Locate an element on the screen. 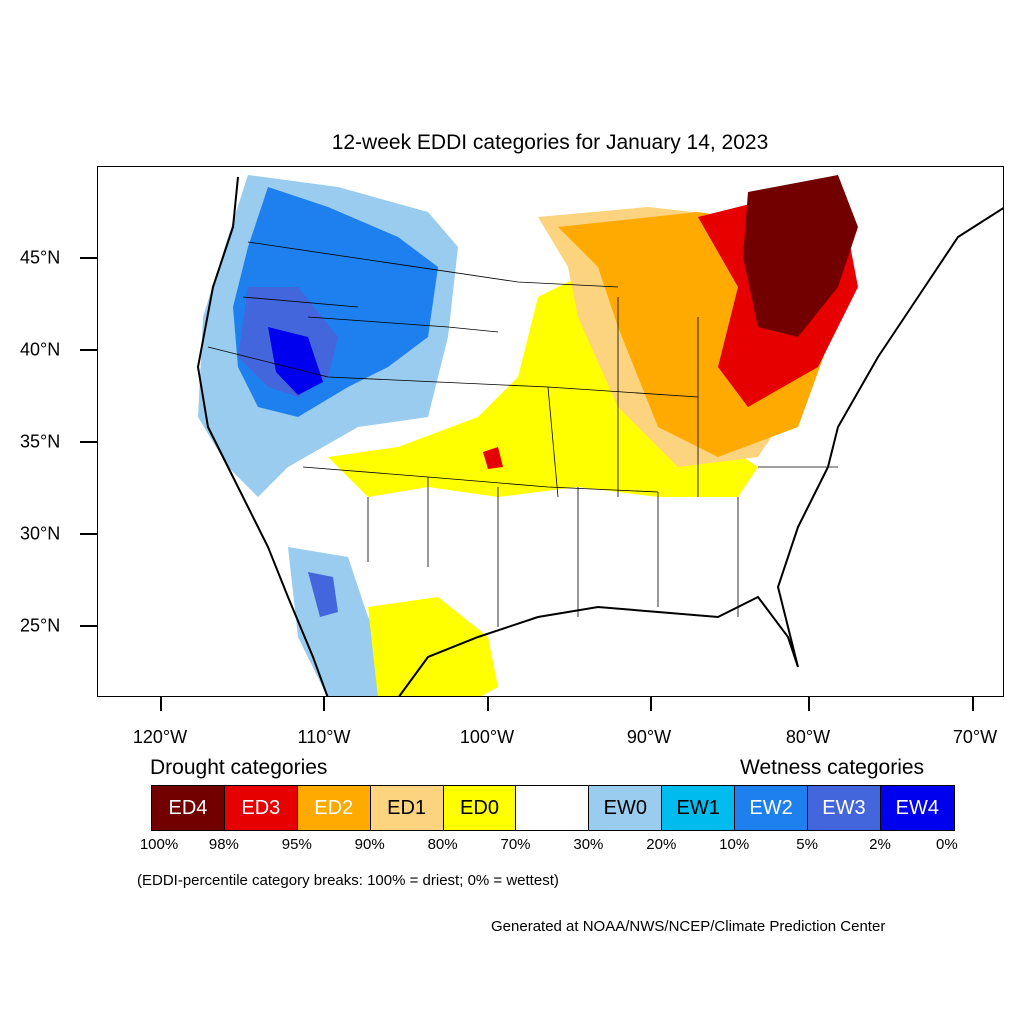 The width and height of the screenshot is (1024, 1024). lon-label: 120°W is located at coordinates (160, 737).